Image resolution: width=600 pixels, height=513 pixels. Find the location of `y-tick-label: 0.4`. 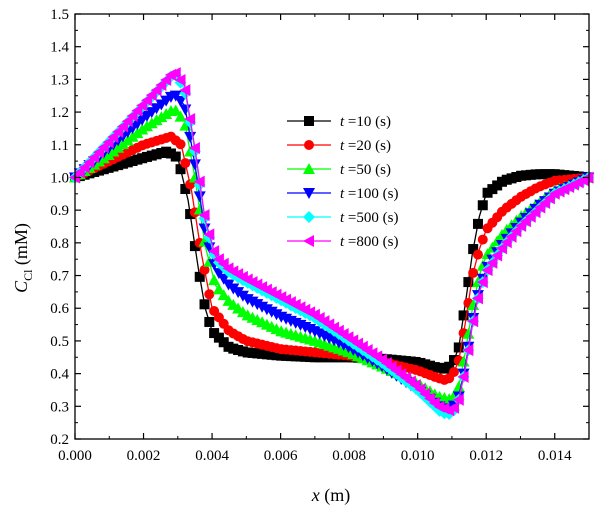

y-tick-label: 0.4 is located at coordinates (59, 375).